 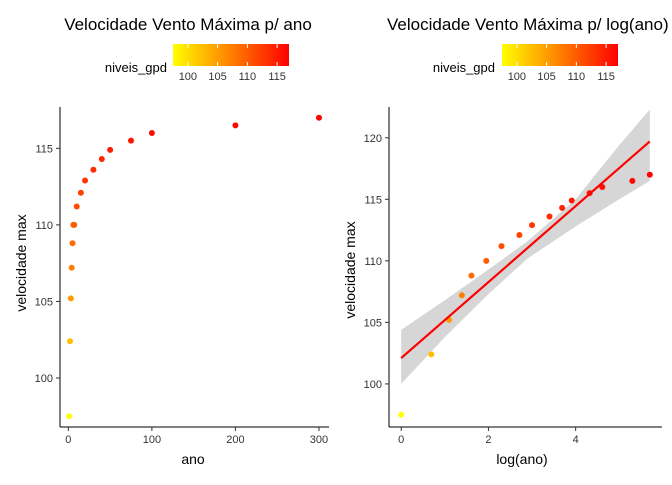 What do you see at coordinates (528, 24) in the screenshot?
I see `right-chart-title: Velocidade Vento Máxima p/ log(ano)` at bounding box center [528, 24].